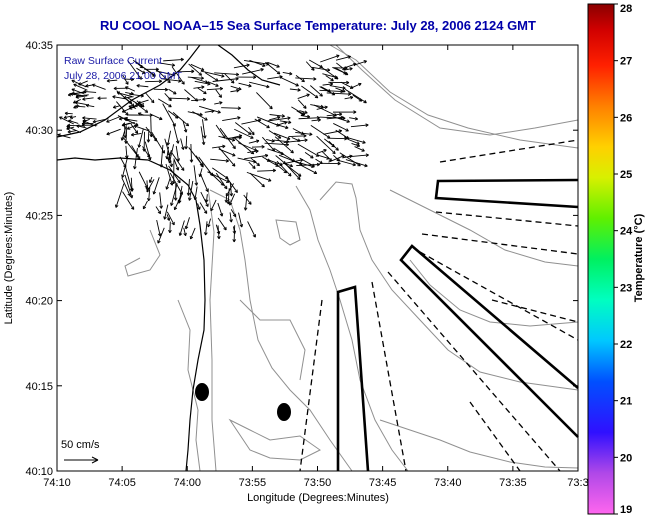  What do you see at coordinates (318, 483) in the screenshot?
I see `x-tick-label: 73:50` at bounding box center [318, 483].